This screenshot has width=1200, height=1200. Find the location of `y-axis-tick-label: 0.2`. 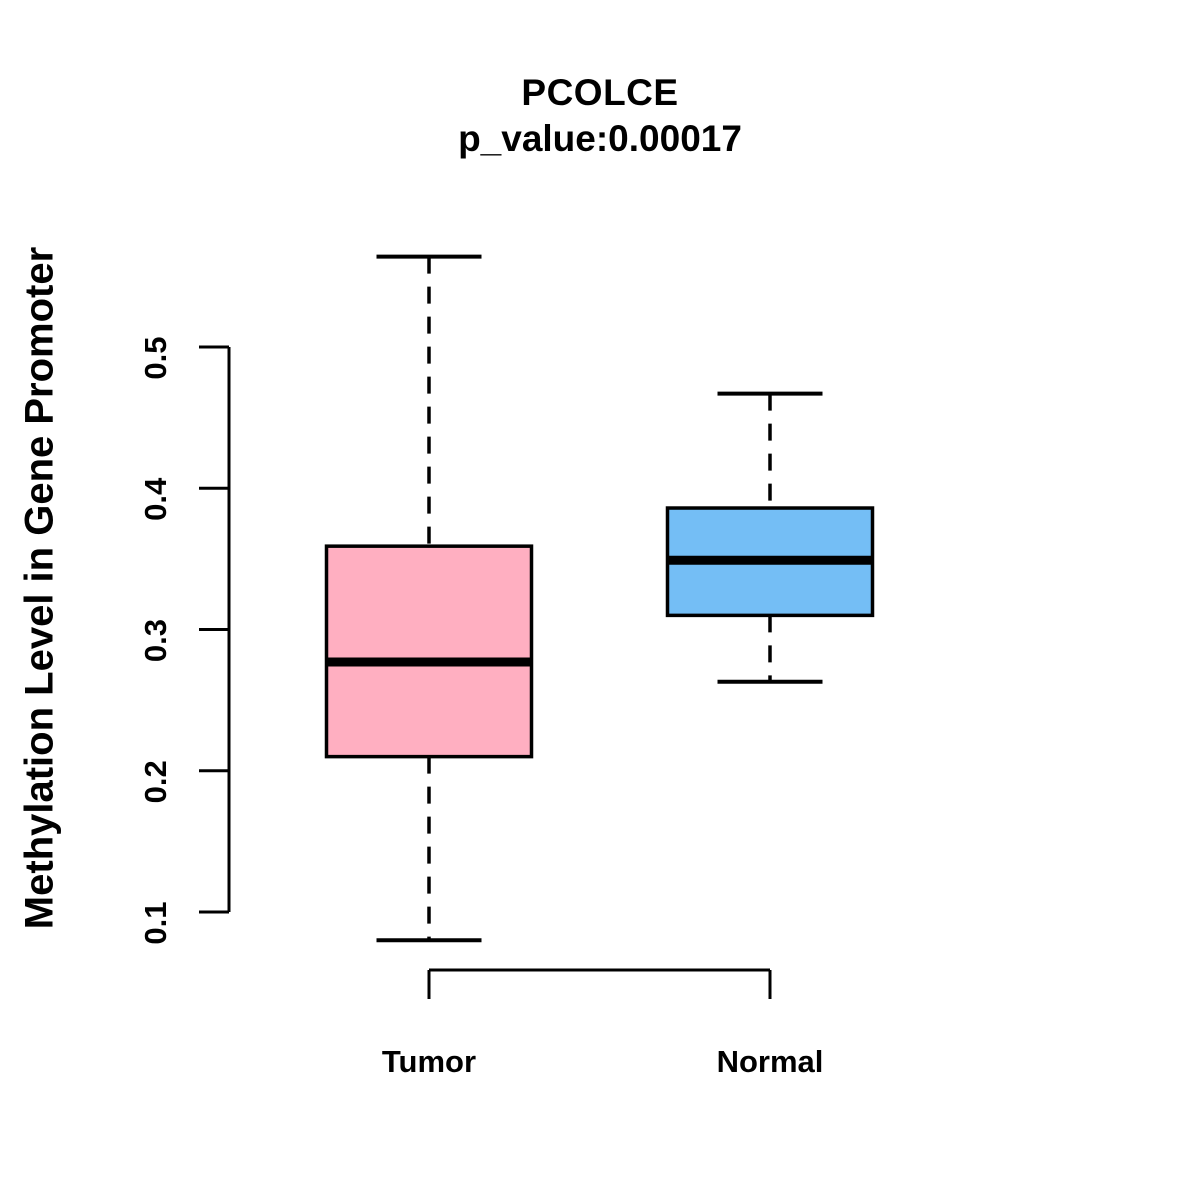

y-axis-tick-label: 0.2 is located at coordinates (155, 781).